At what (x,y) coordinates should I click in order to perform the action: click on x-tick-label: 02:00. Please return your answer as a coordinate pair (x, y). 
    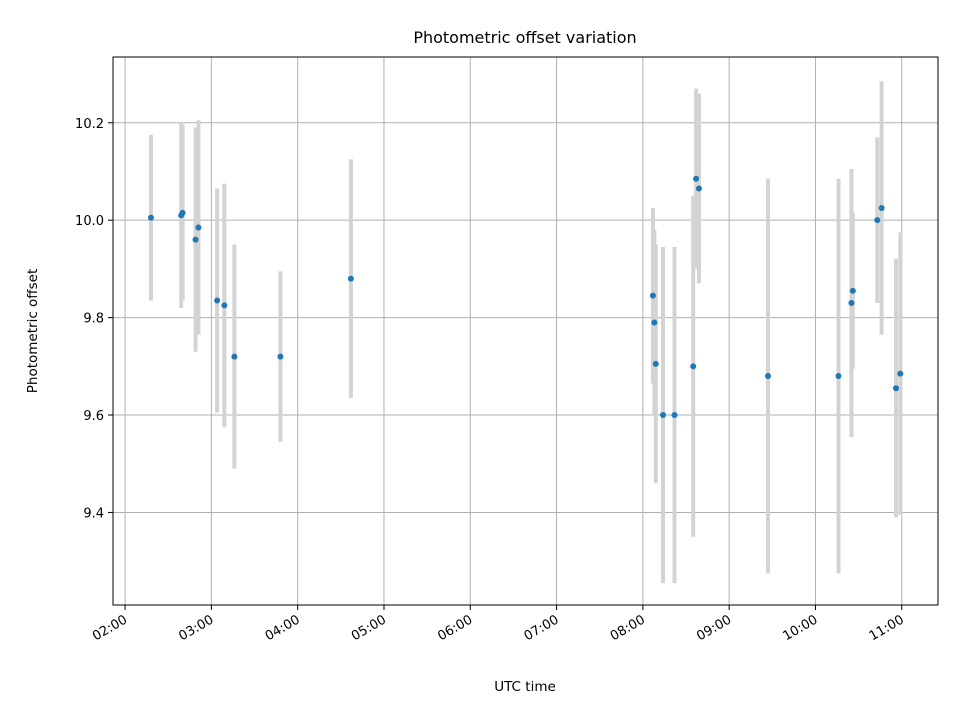
    Looking at the image, I should click on (110, 628).